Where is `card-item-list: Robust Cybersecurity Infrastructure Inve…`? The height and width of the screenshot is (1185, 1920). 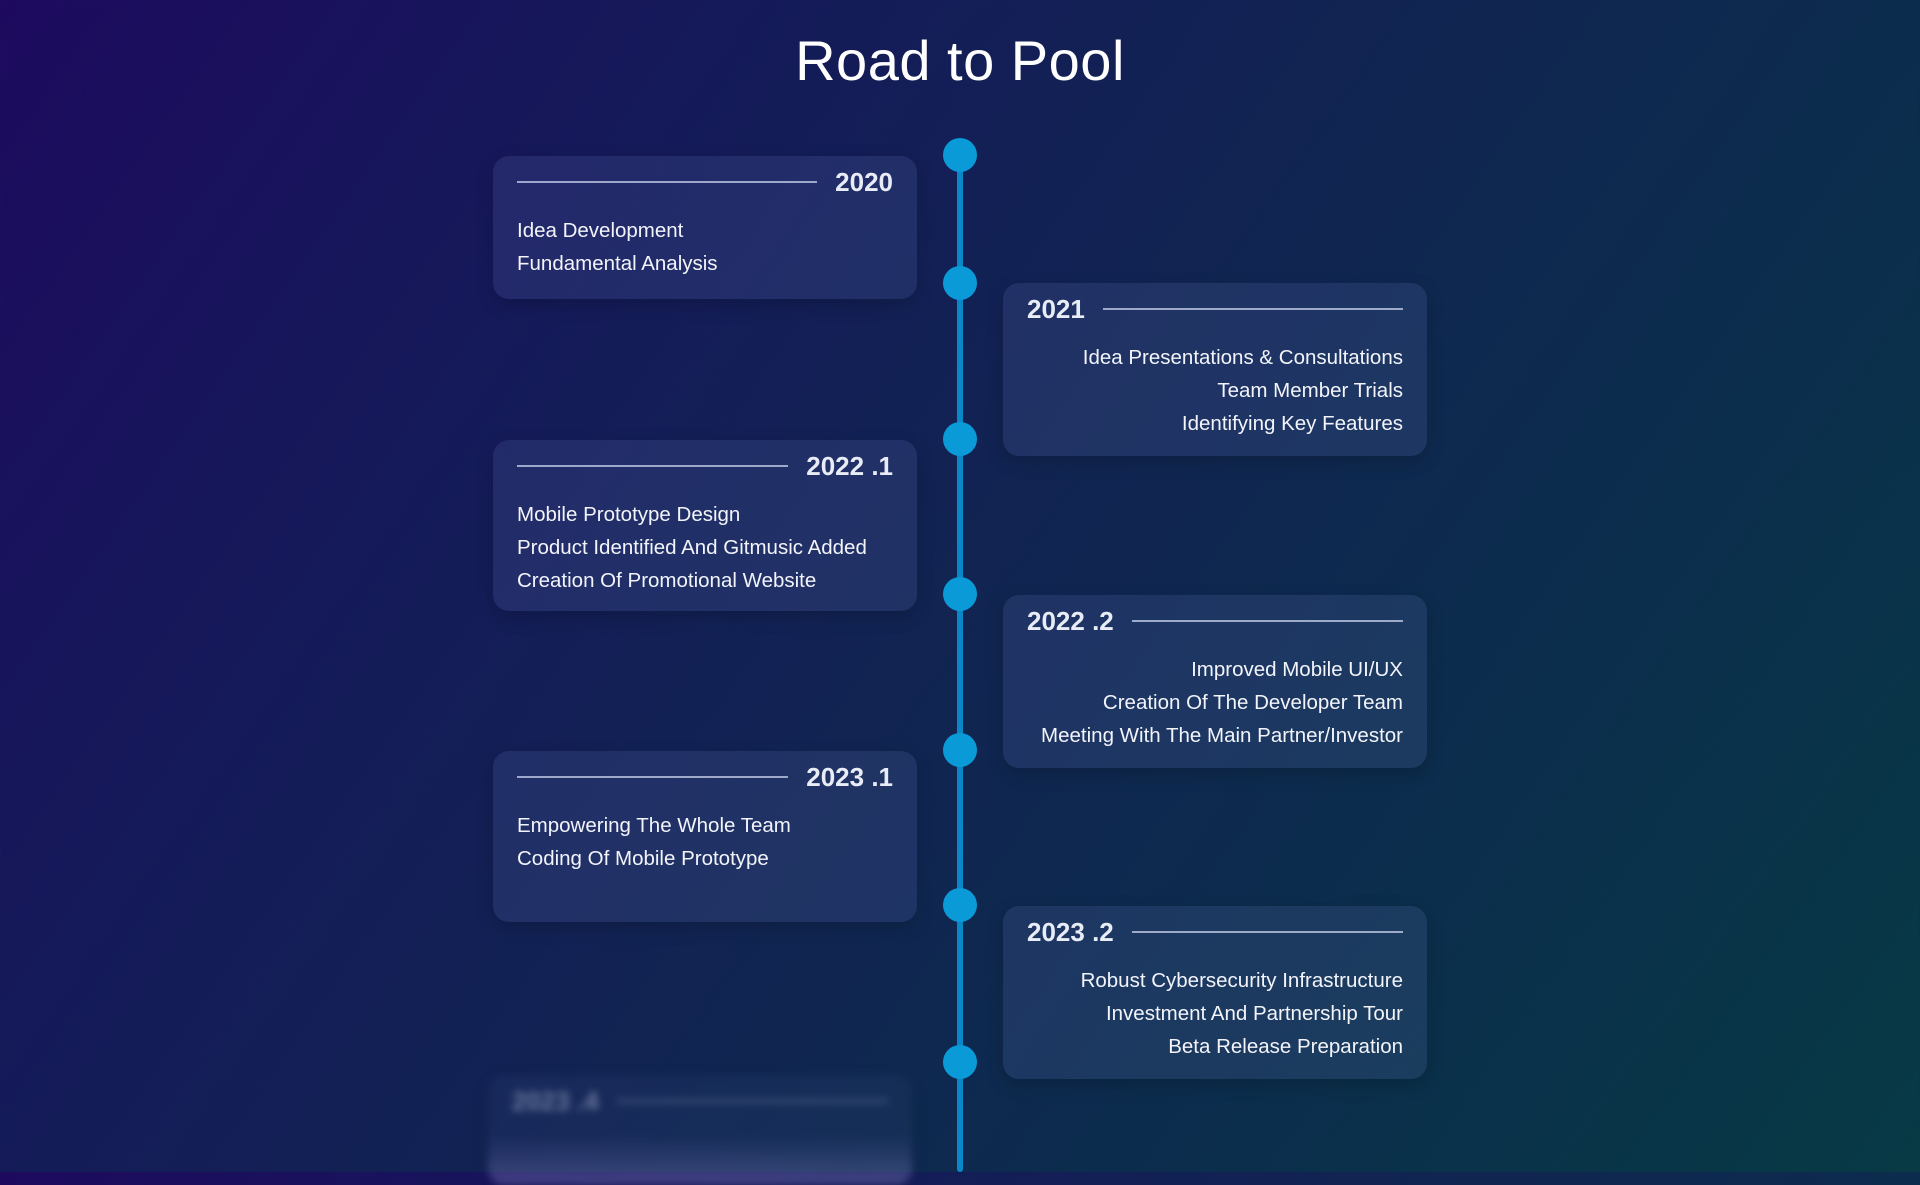
card-item-list: Robust Cybersecurity Infrastructure Inve… is located at coordinates (1215, 1013).